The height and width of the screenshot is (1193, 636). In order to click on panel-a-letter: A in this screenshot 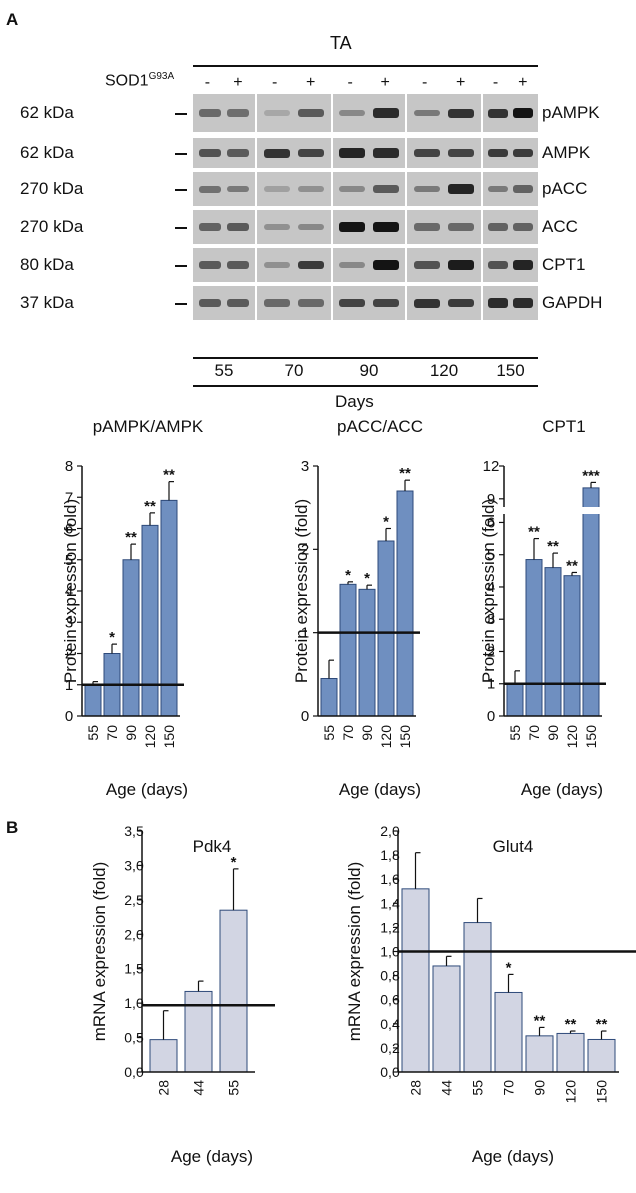, I will do `click(12, 19)`.